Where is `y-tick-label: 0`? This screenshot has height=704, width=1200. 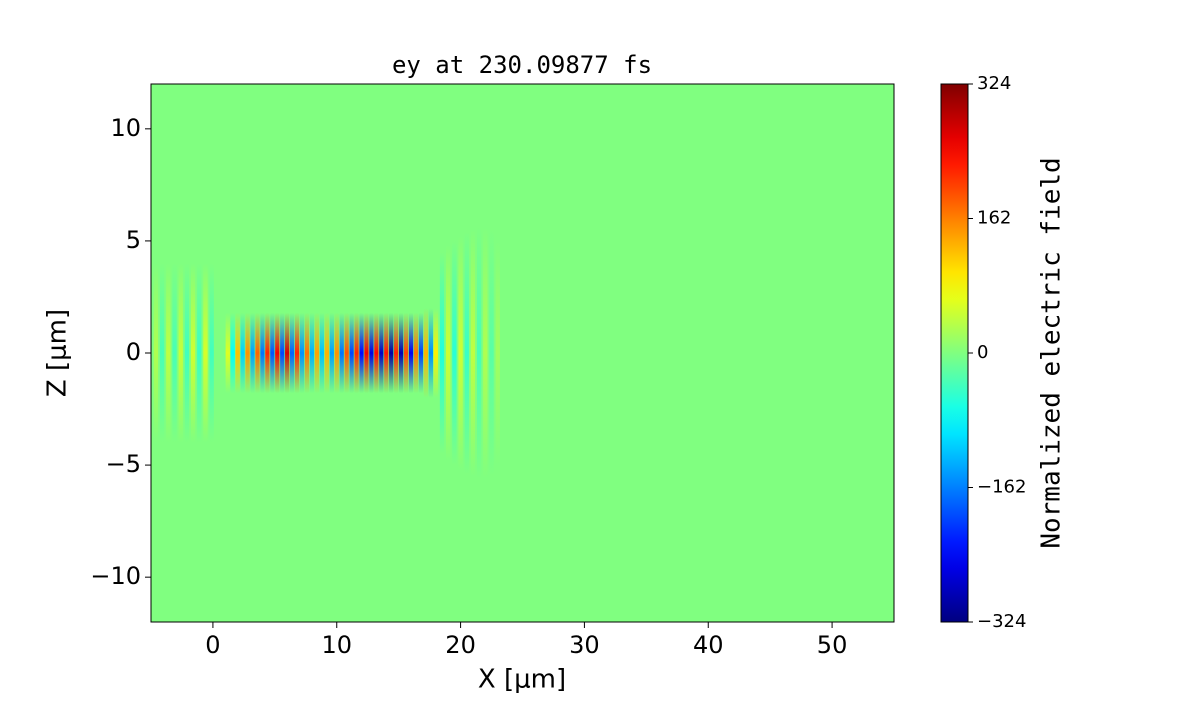 y-tick-label: 0 is located at coordinates (133, 352).